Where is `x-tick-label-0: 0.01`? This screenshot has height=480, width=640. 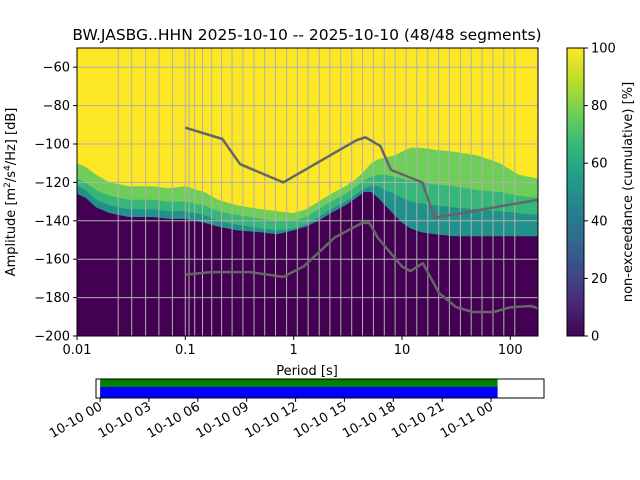 x-tick-label-0: 0.01 is located at coordinates (77, 350).